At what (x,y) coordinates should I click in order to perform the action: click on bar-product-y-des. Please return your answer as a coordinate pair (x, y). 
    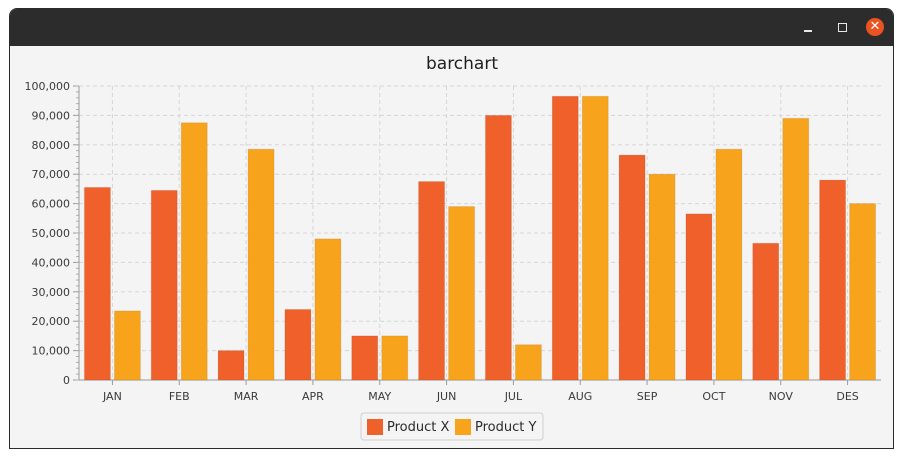
    Looking at the image, I should click on (863, 292).